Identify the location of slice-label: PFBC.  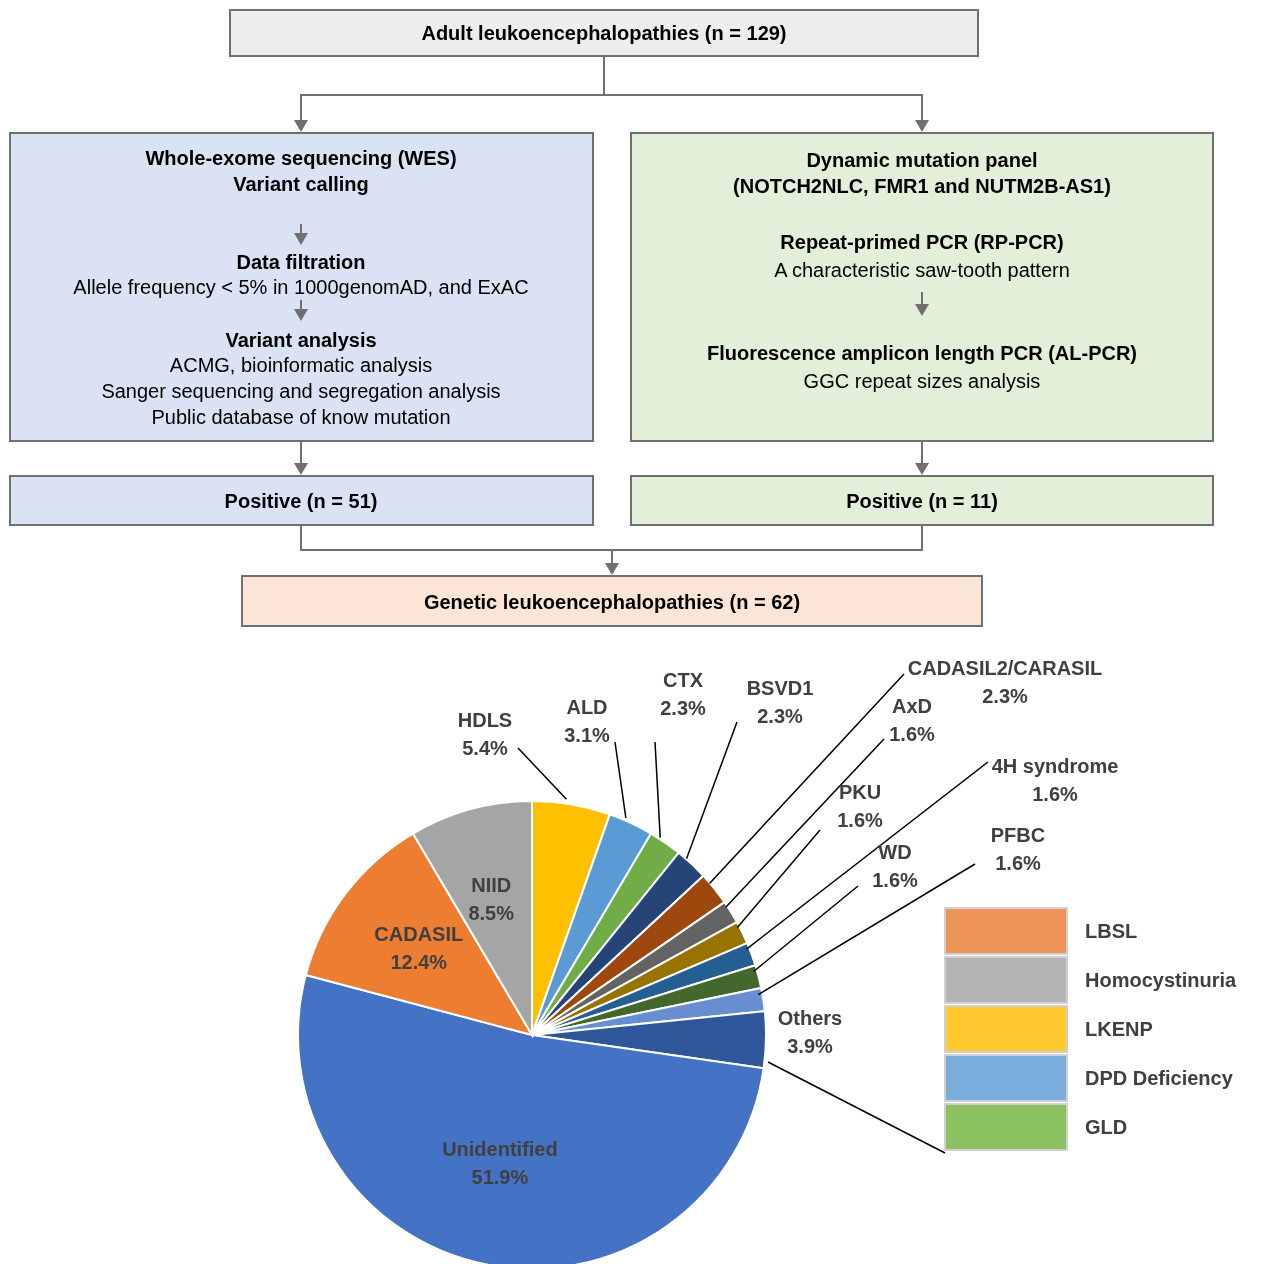
(1018, 835).